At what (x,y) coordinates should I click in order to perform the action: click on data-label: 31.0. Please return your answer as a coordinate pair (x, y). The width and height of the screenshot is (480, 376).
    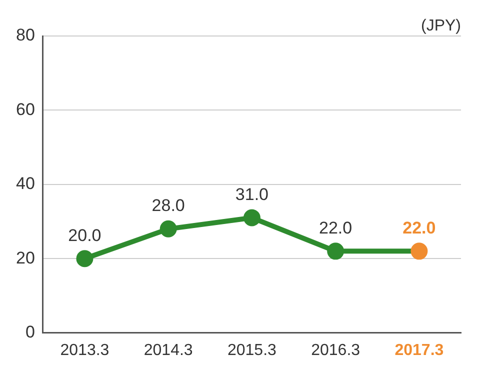
    Looking at the image, I should click on (251, 194).